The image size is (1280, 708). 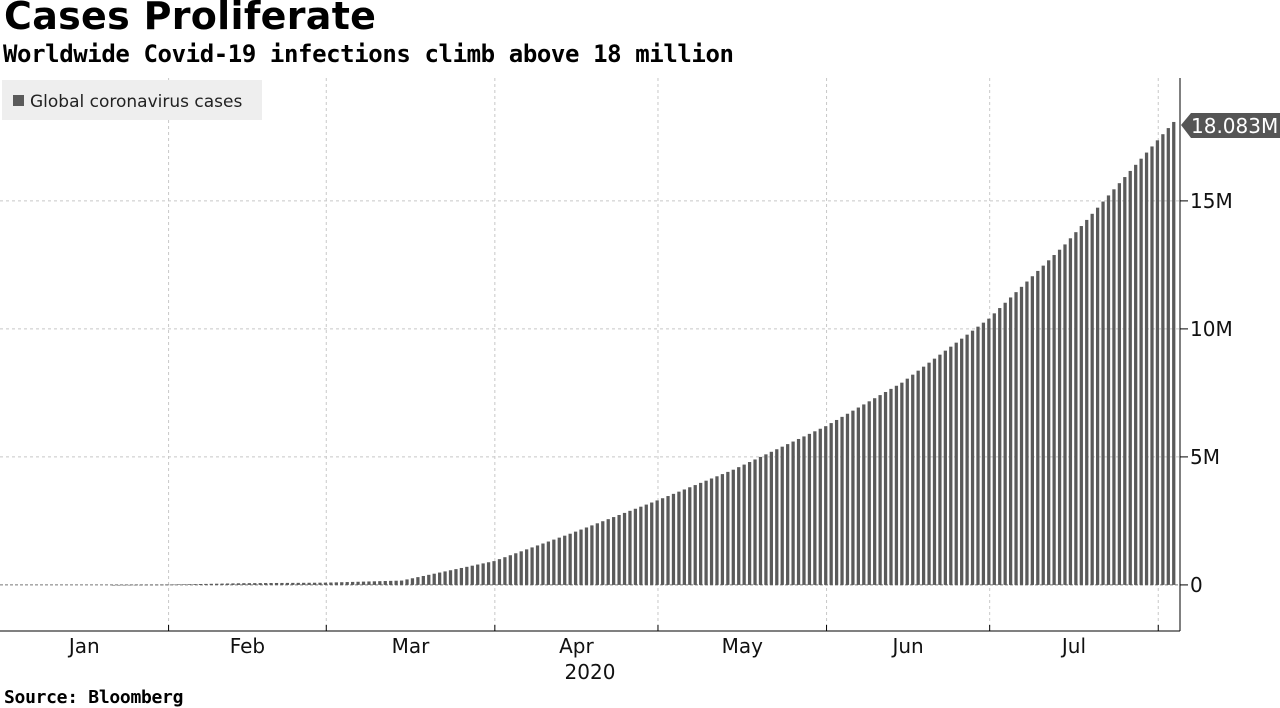 I want to click on x-tick-label: Jun, so click(x=906, y=646).